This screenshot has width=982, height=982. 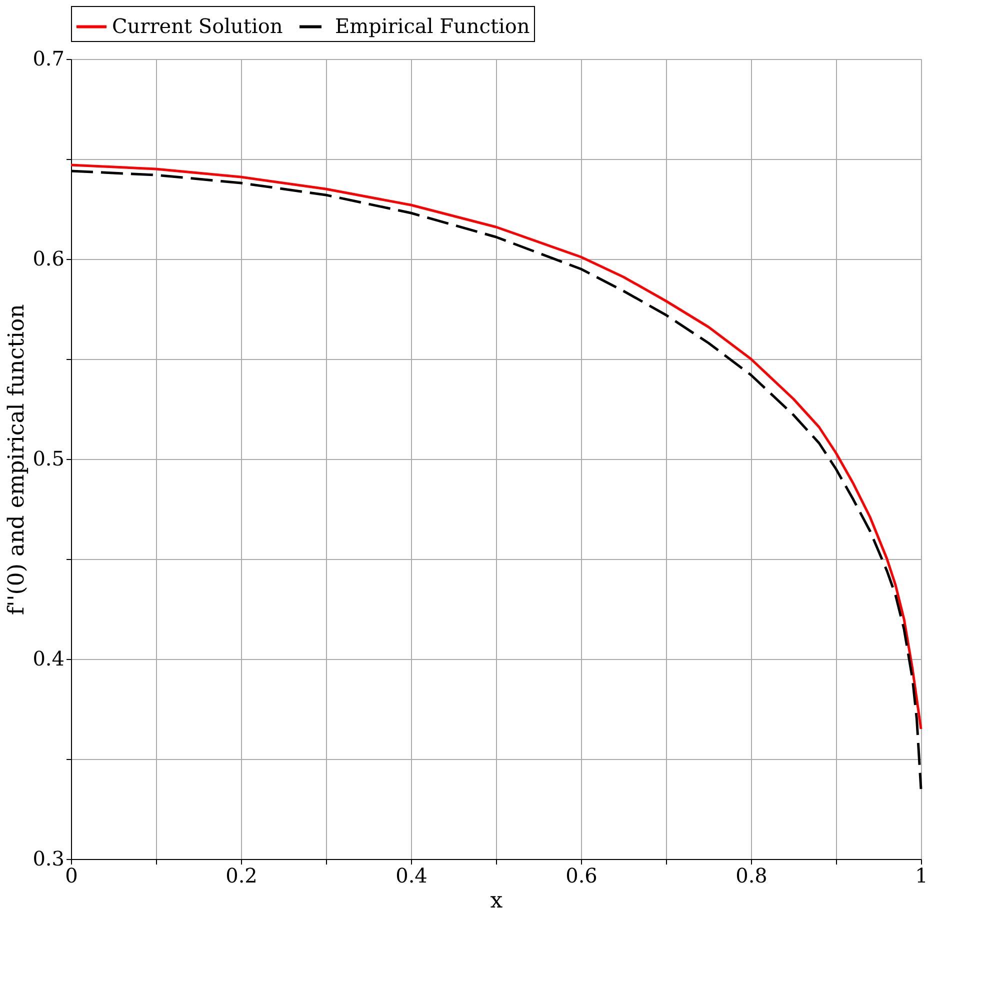 I want to click on y-axis-title: f''(0) and empirical function, so click(x=17, y=459).